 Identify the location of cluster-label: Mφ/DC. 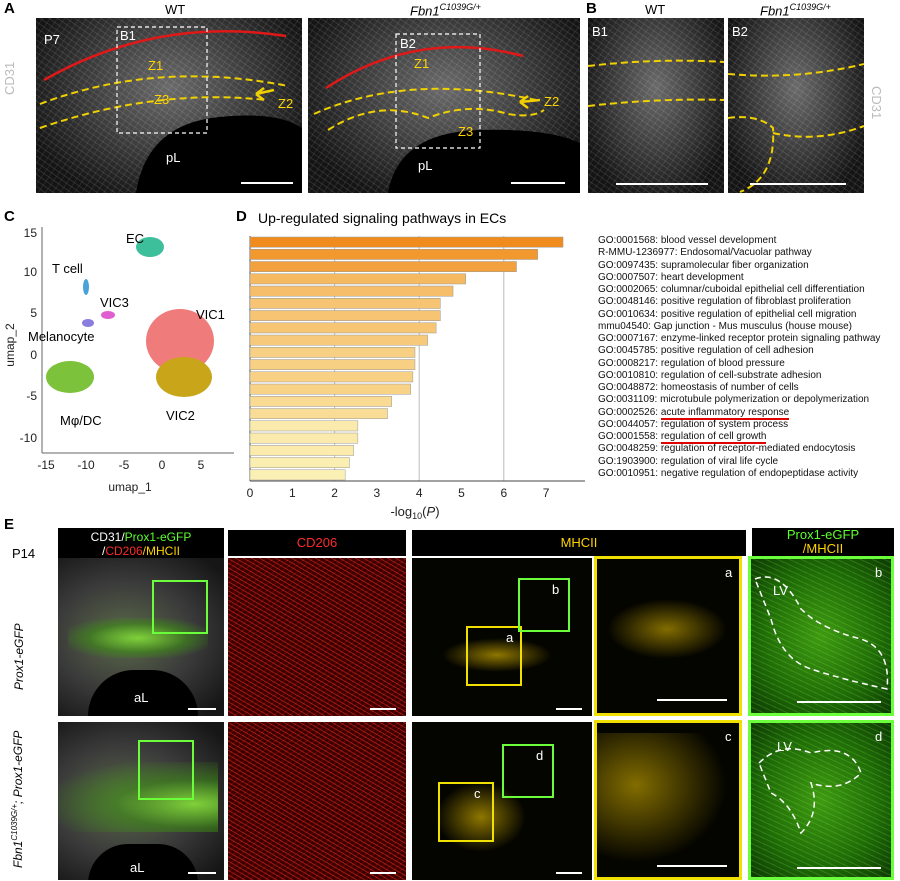
(81, 420).